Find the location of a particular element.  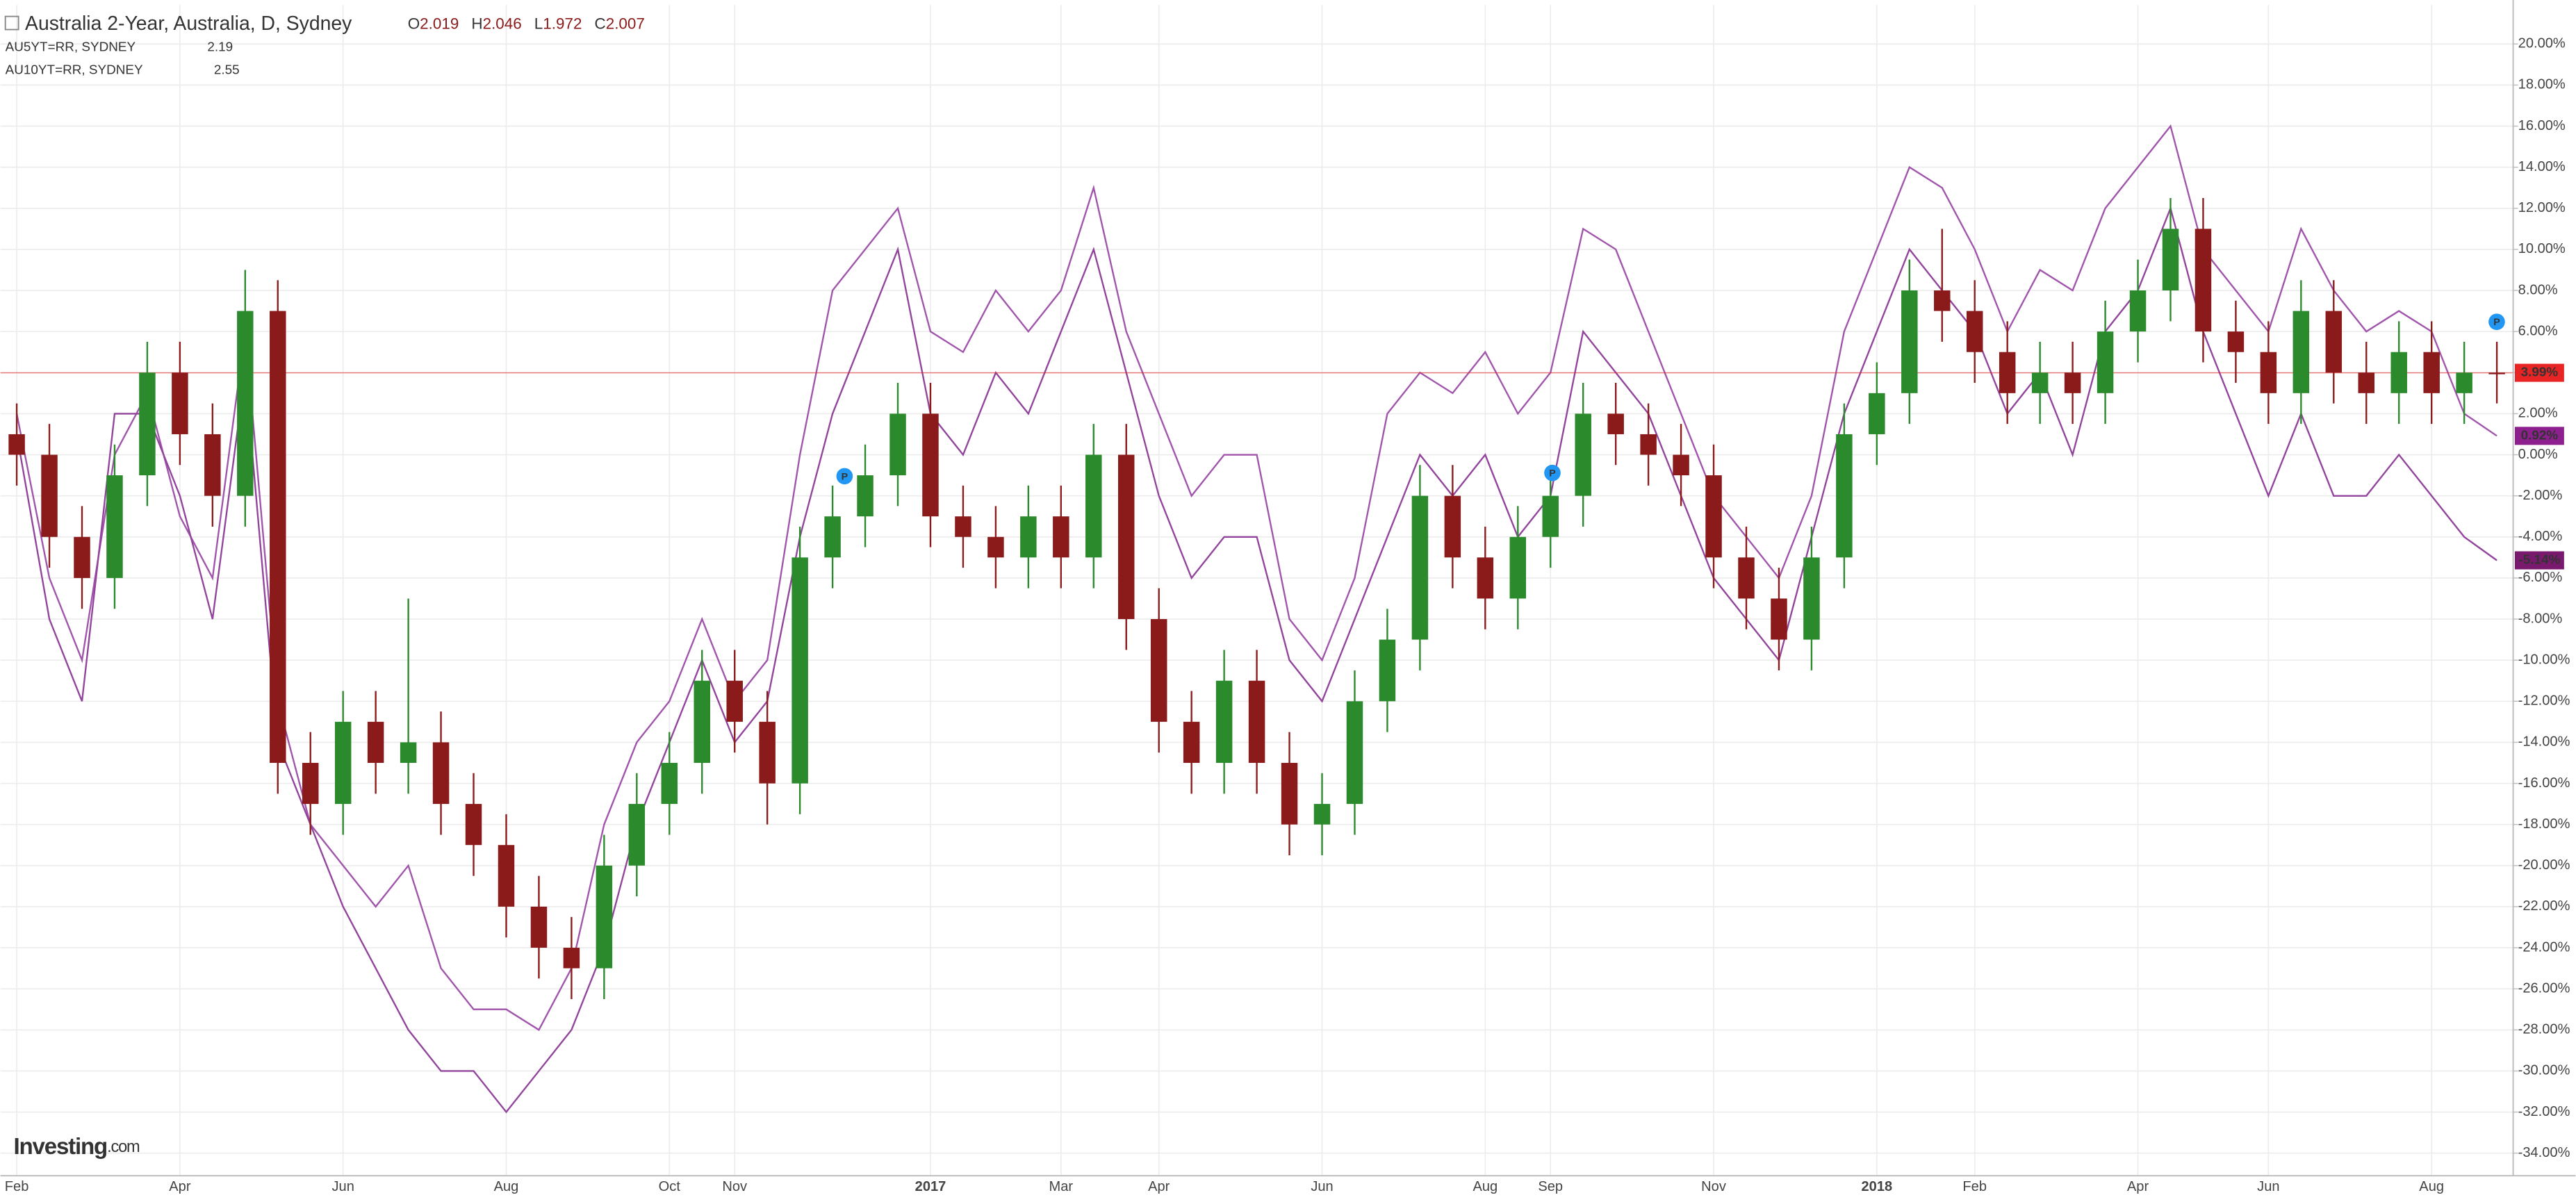

y-tick-label: -16.00% is located at coordinates (2544, 783).